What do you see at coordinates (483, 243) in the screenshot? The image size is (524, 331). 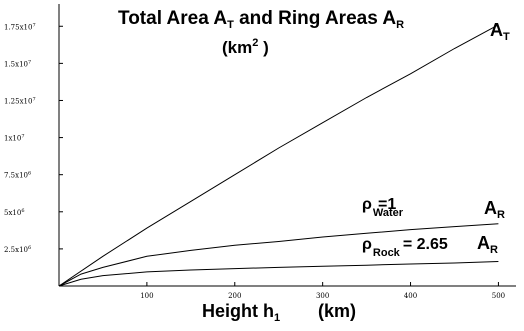 I see `series-rock-label-main: A` at bounding box center [483, 243].